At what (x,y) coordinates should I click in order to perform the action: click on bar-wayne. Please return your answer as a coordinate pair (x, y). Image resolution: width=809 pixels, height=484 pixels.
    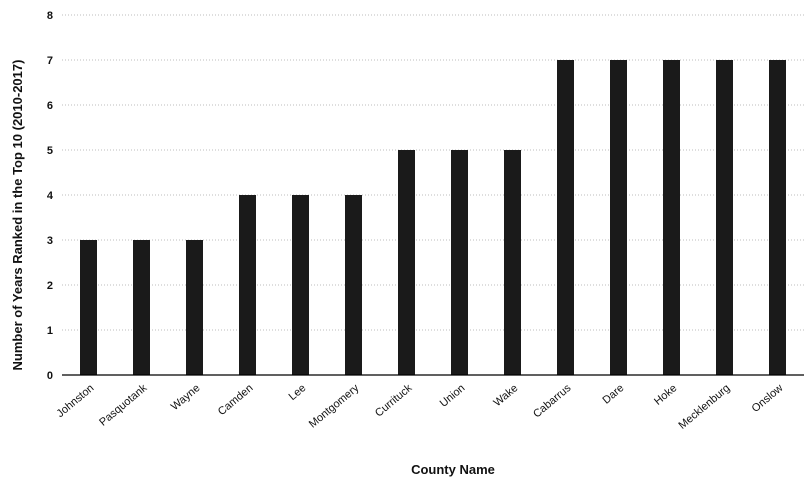
    Looking at the image, I should click on (194, 307).